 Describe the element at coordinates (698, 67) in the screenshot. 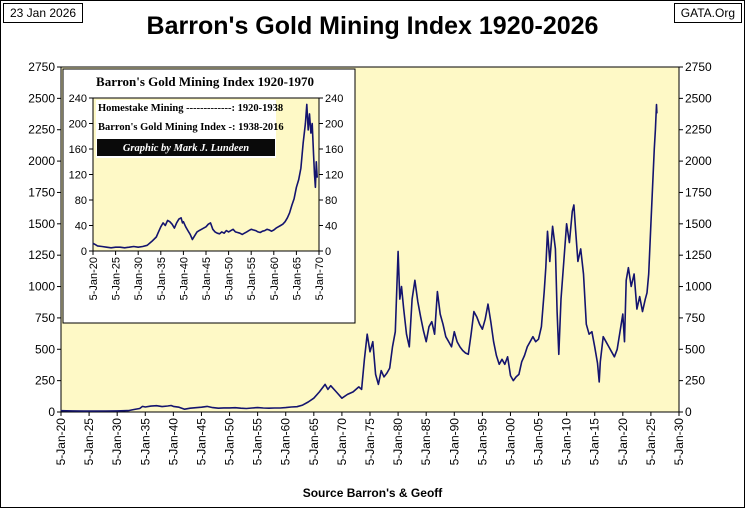

I see `main-y-tick-label-right: 2750` at that location.